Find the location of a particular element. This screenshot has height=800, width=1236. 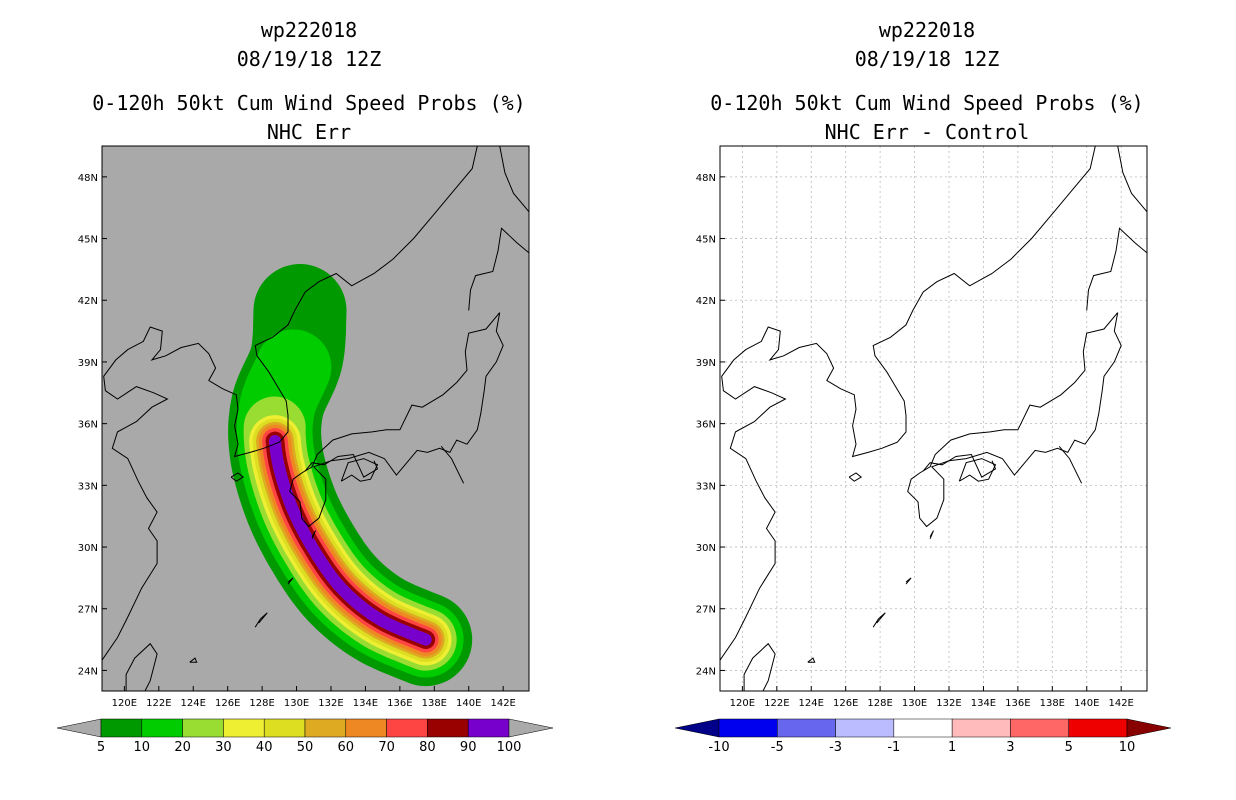

prob-colorbar-label: 20 is located at coordinates (182, 747).